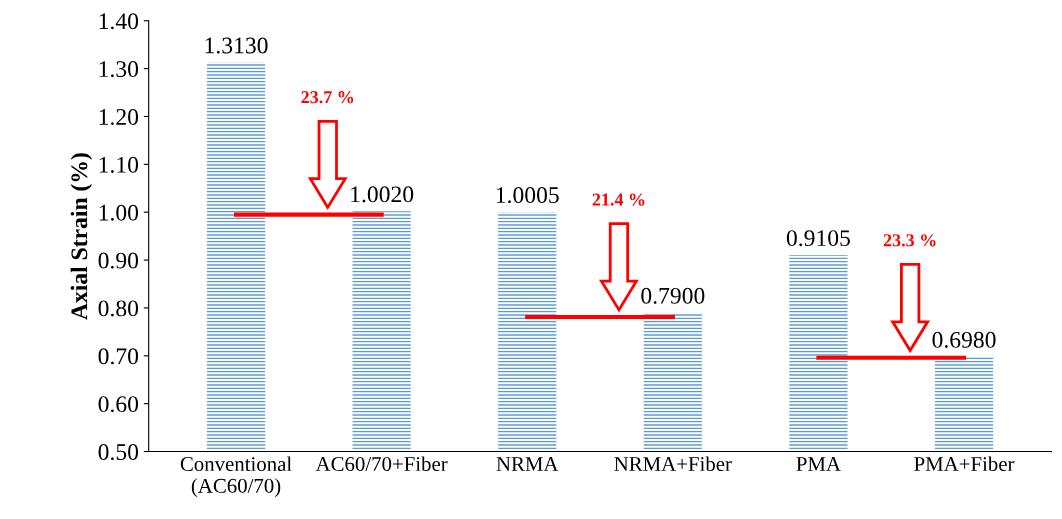 This screenshot has width=1062, height=519. I want to click on data-label: 0.7900, so click(673, 295).